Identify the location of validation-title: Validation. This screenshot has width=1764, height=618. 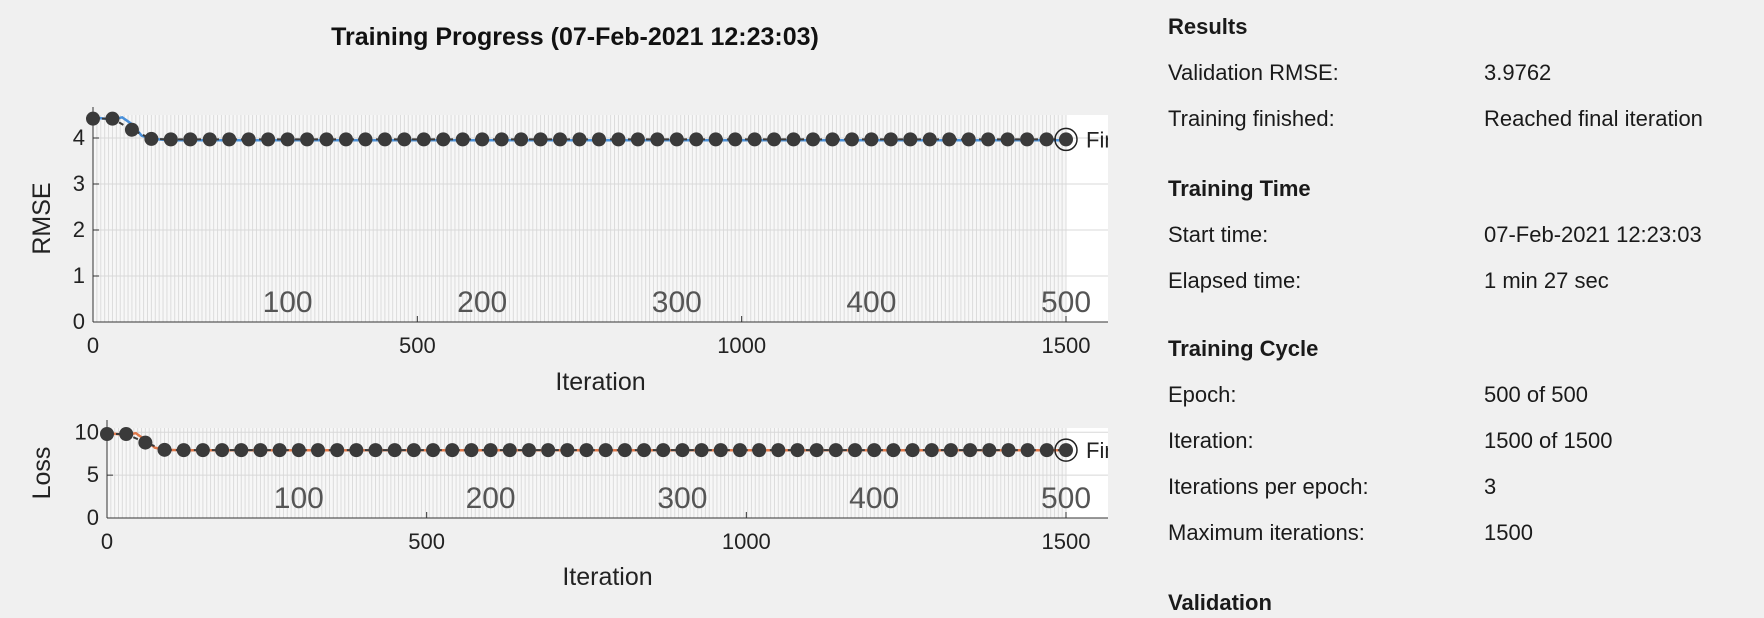
(1220, 602).